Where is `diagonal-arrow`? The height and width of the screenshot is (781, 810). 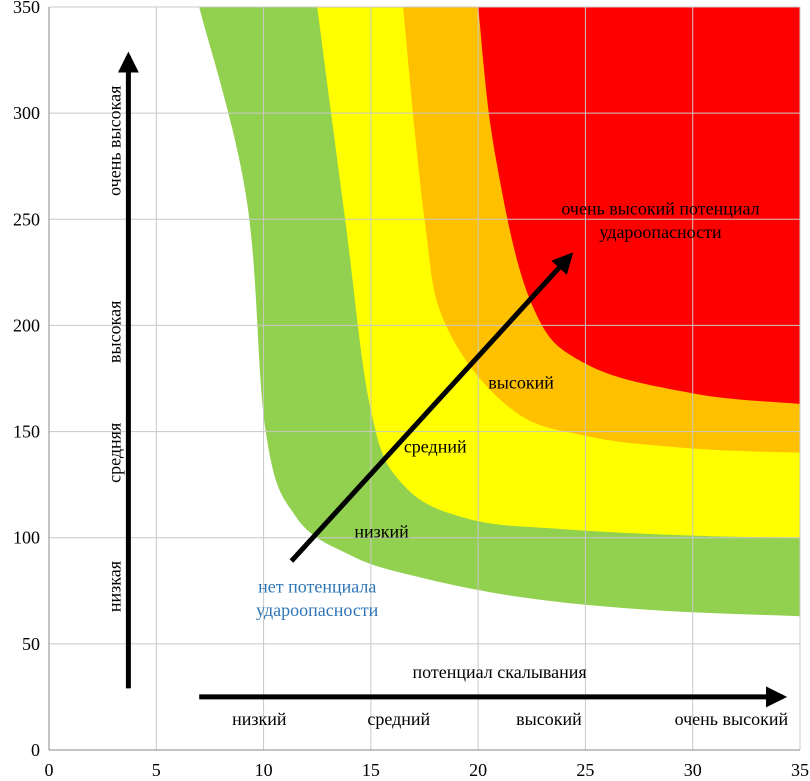
diagonal-arrow is located at coordinates (431, 407).